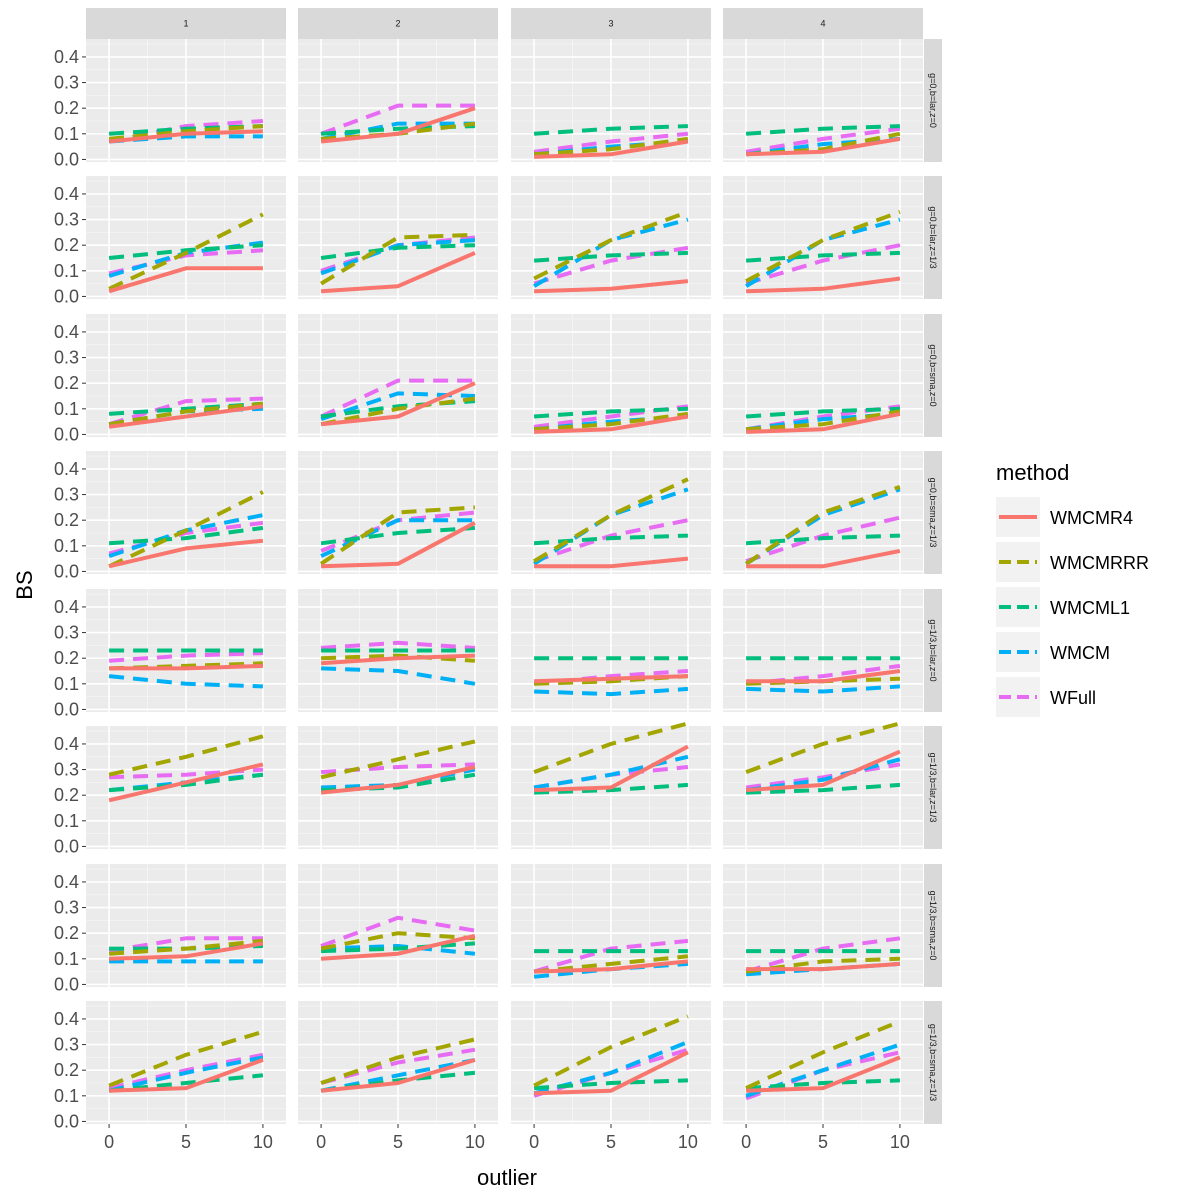 Image resolution: width=1191 pixels, height=1193 pixels. What do you see at coordinates (1073, 698) in the screenshot?
I see `legend-label: WFull` at bounding box center [1073, 698].